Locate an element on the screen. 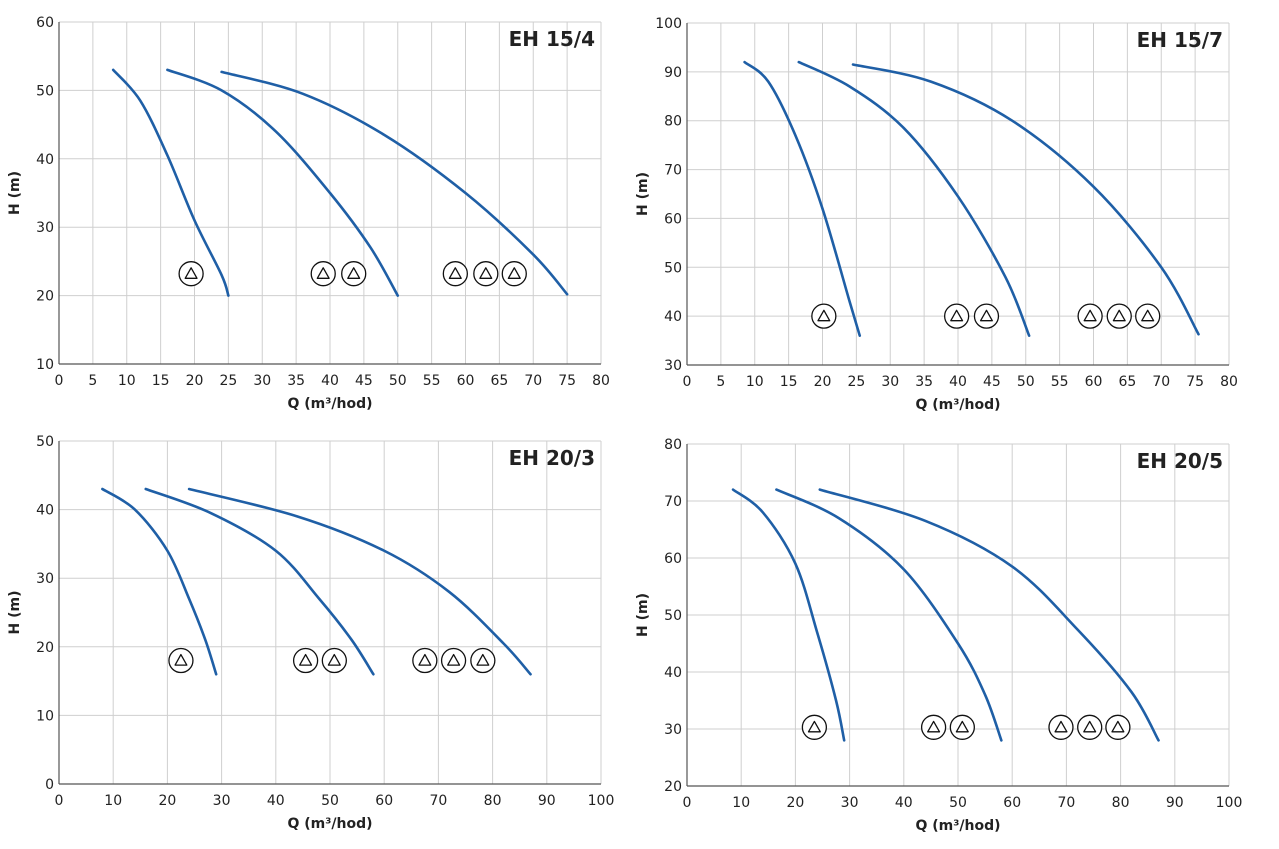  y-tick-label: 0 is located at coordinates (49, 785).